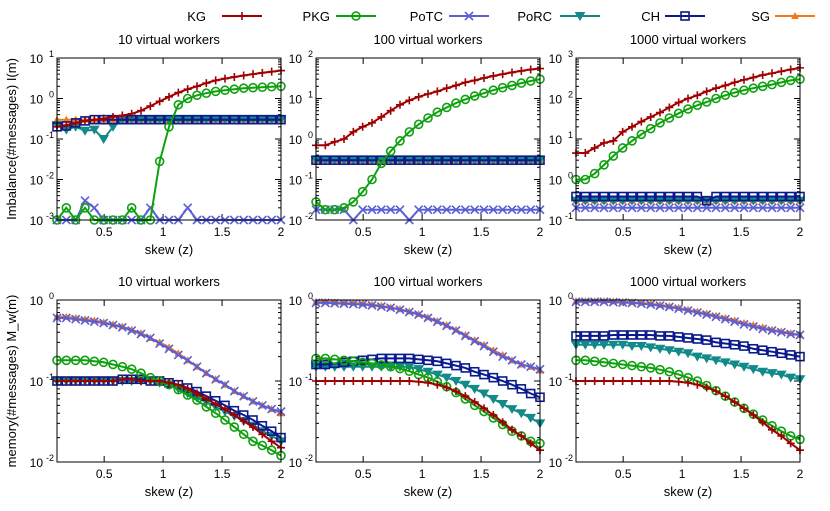  Describe the element at coordinates (428, 416) in the screenshot. I see `series-line-kg` at that location.